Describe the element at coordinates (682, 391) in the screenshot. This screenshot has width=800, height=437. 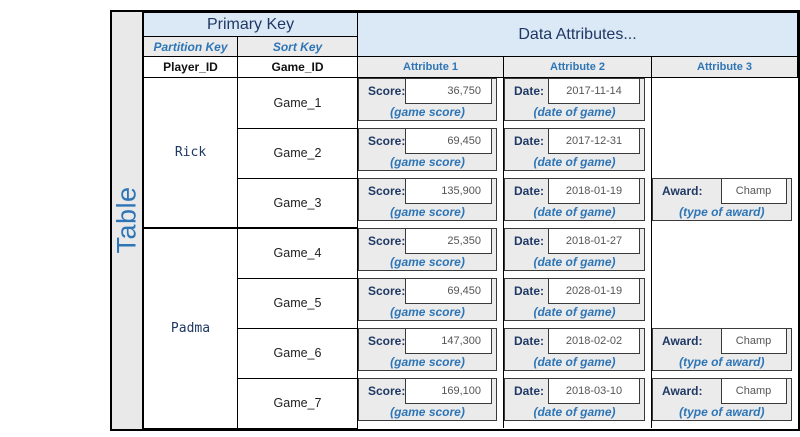
I see `award-label: Award:` at that location.